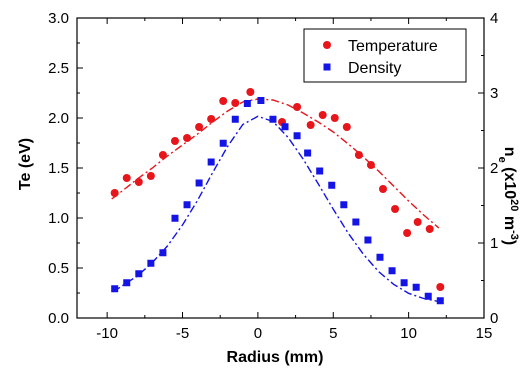 This screenshot has width=530, height=376. Describe the element at coordinates (327, 67) in the screenshot. I see `legend-marker-square-icon` at that location.